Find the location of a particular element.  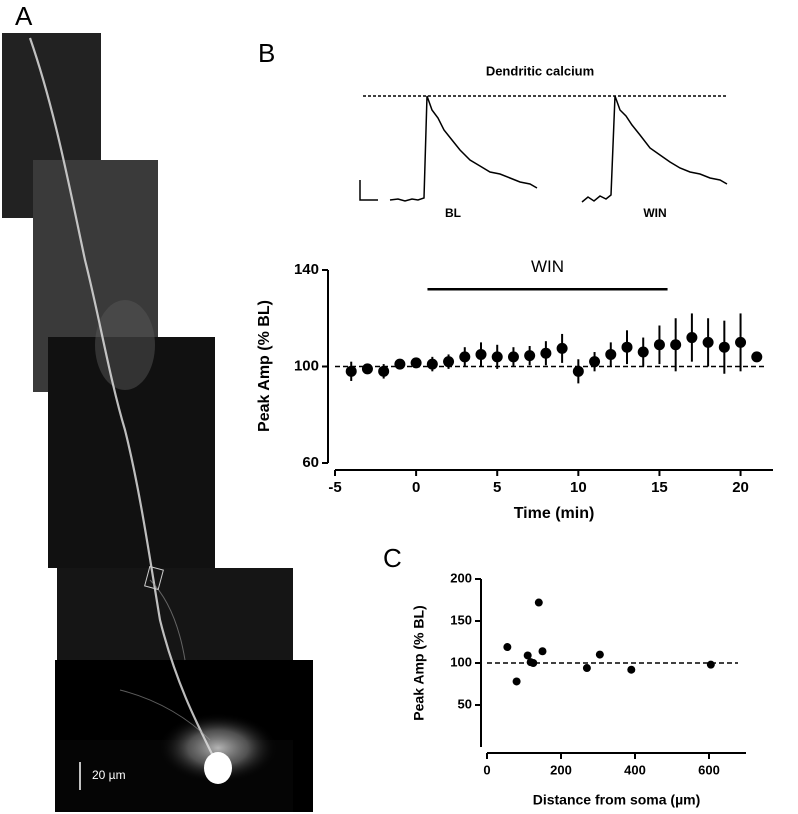

scale-bar-label: 20 µm is located at coordinates (109, 775).